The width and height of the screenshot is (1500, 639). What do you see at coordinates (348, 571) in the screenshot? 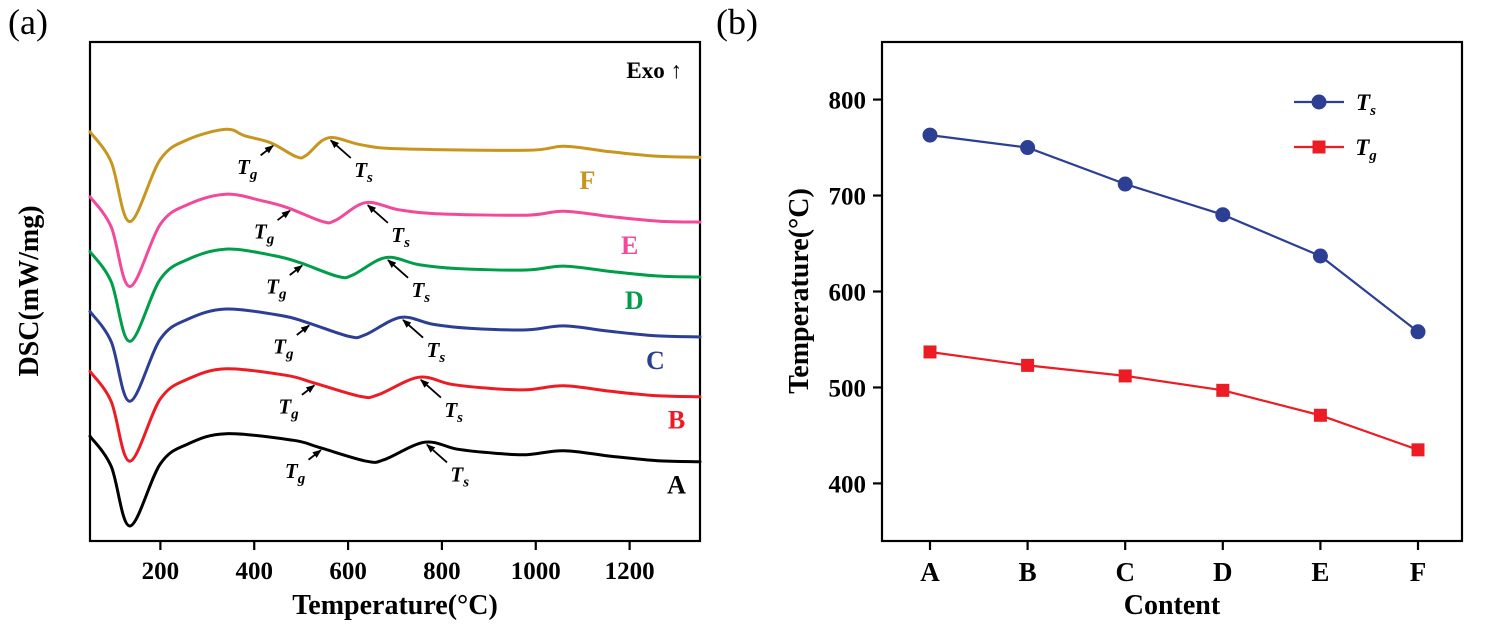
I see `panel-a-xtick-label: 600` at bounding box center [348, 571].